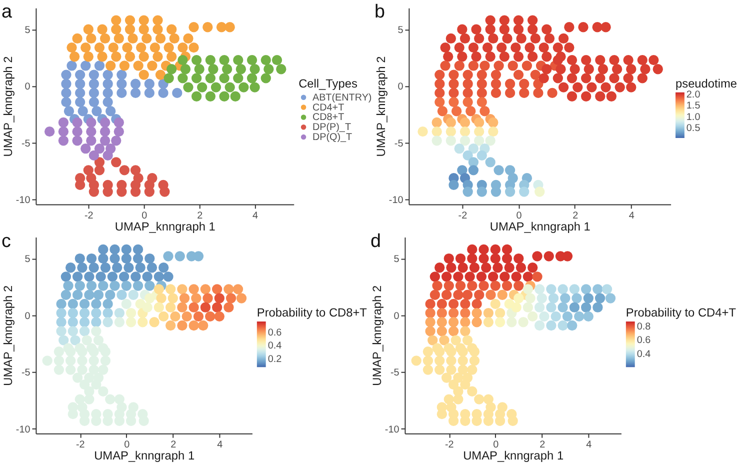  I want to click on chart-title: d, so click(376, 240).